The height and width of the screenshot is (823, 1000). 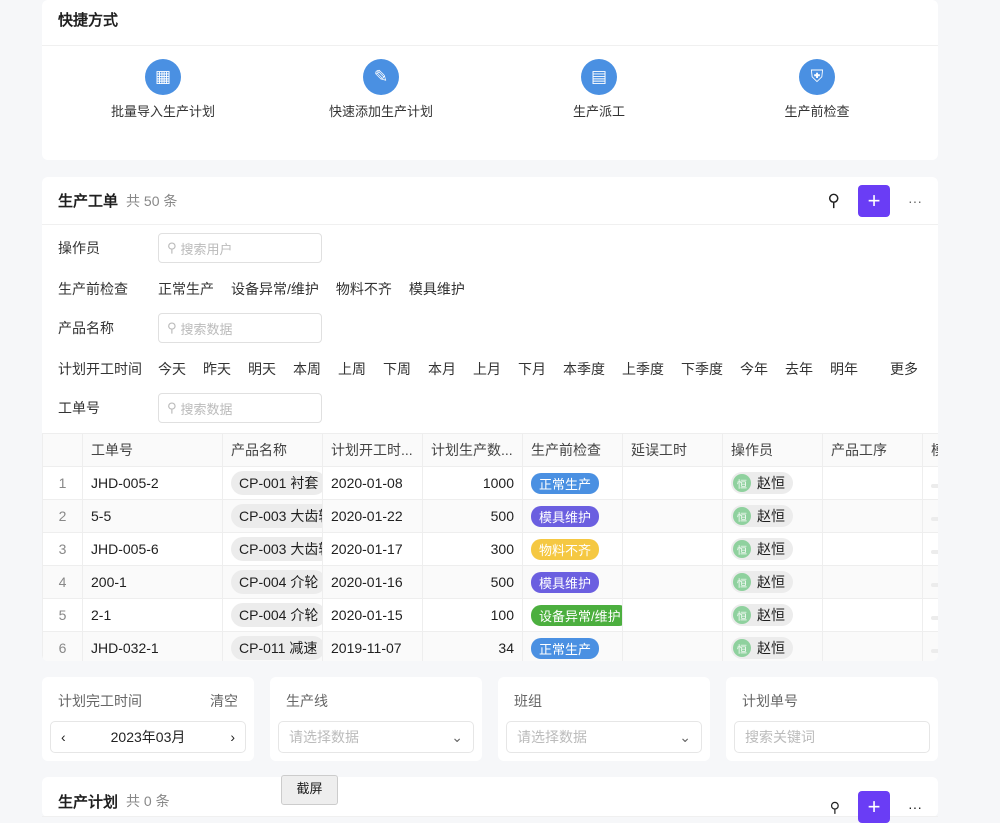 I want to click on shield-icon: ⛨, so click(x=817, y=77).